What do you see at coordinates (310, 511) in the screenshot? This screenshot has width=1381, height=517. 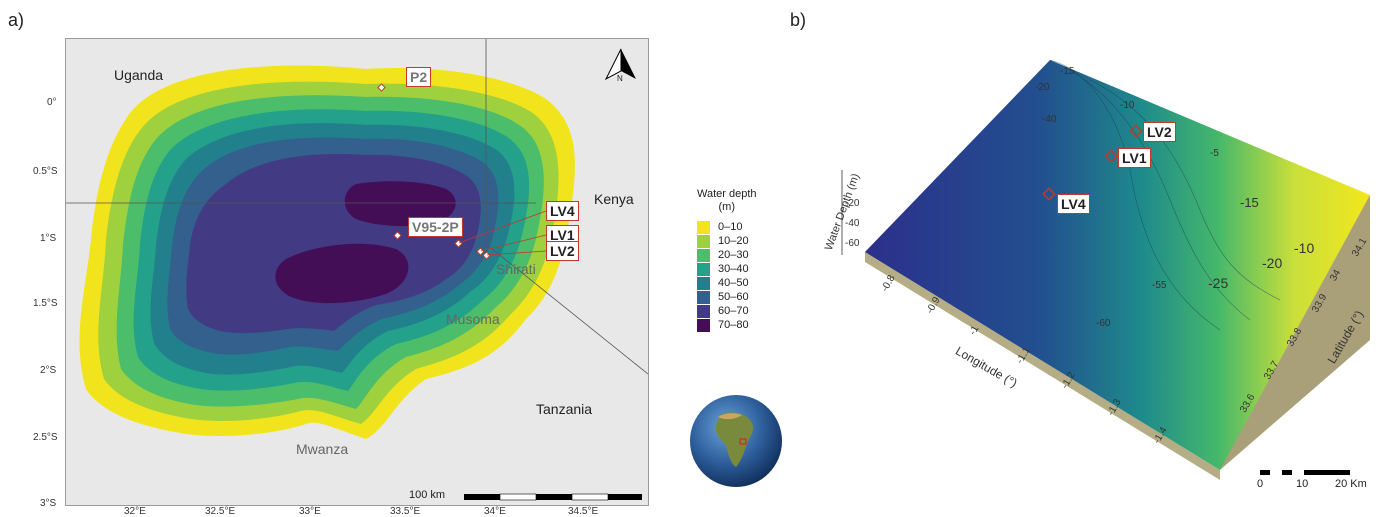 I see `lon-tick: 33°E` at bounding box center [310, 511].